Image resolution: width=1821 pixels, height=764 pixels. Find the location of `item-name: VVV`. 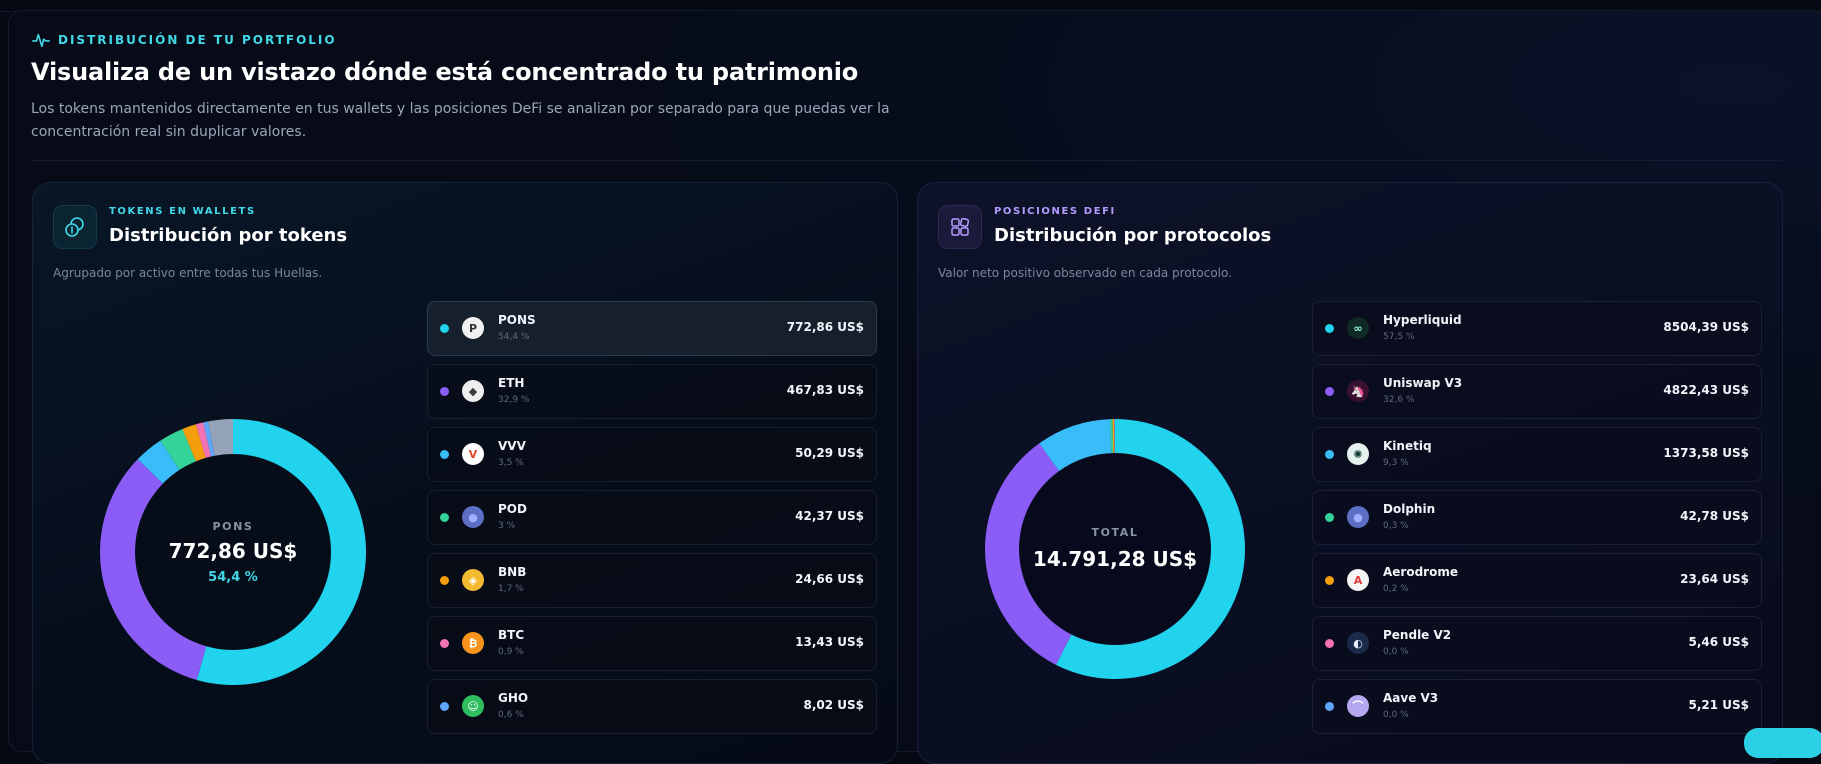

item-name: VVV is located at coordinates (512, 446).